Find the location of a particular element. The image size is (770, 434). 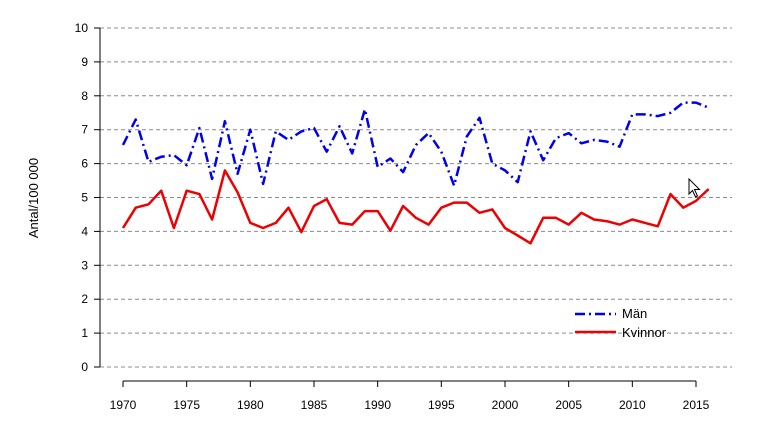

mouse-pointer-icon is located at coordinates (694, 188).